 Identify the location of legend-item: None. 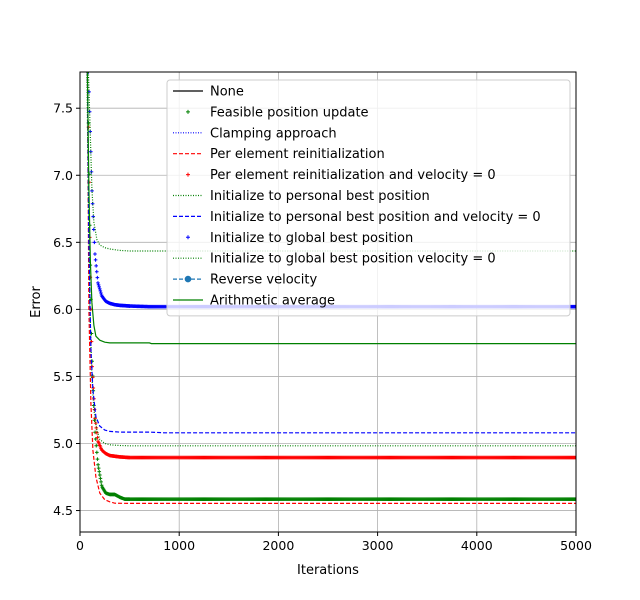
(208, 92).